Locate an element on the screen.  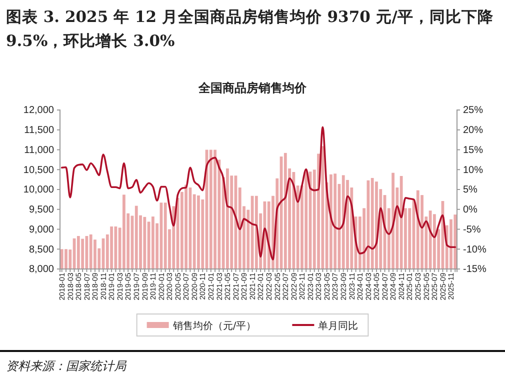
y-tick-label: 10,500 is located at coordinates (38, 170).